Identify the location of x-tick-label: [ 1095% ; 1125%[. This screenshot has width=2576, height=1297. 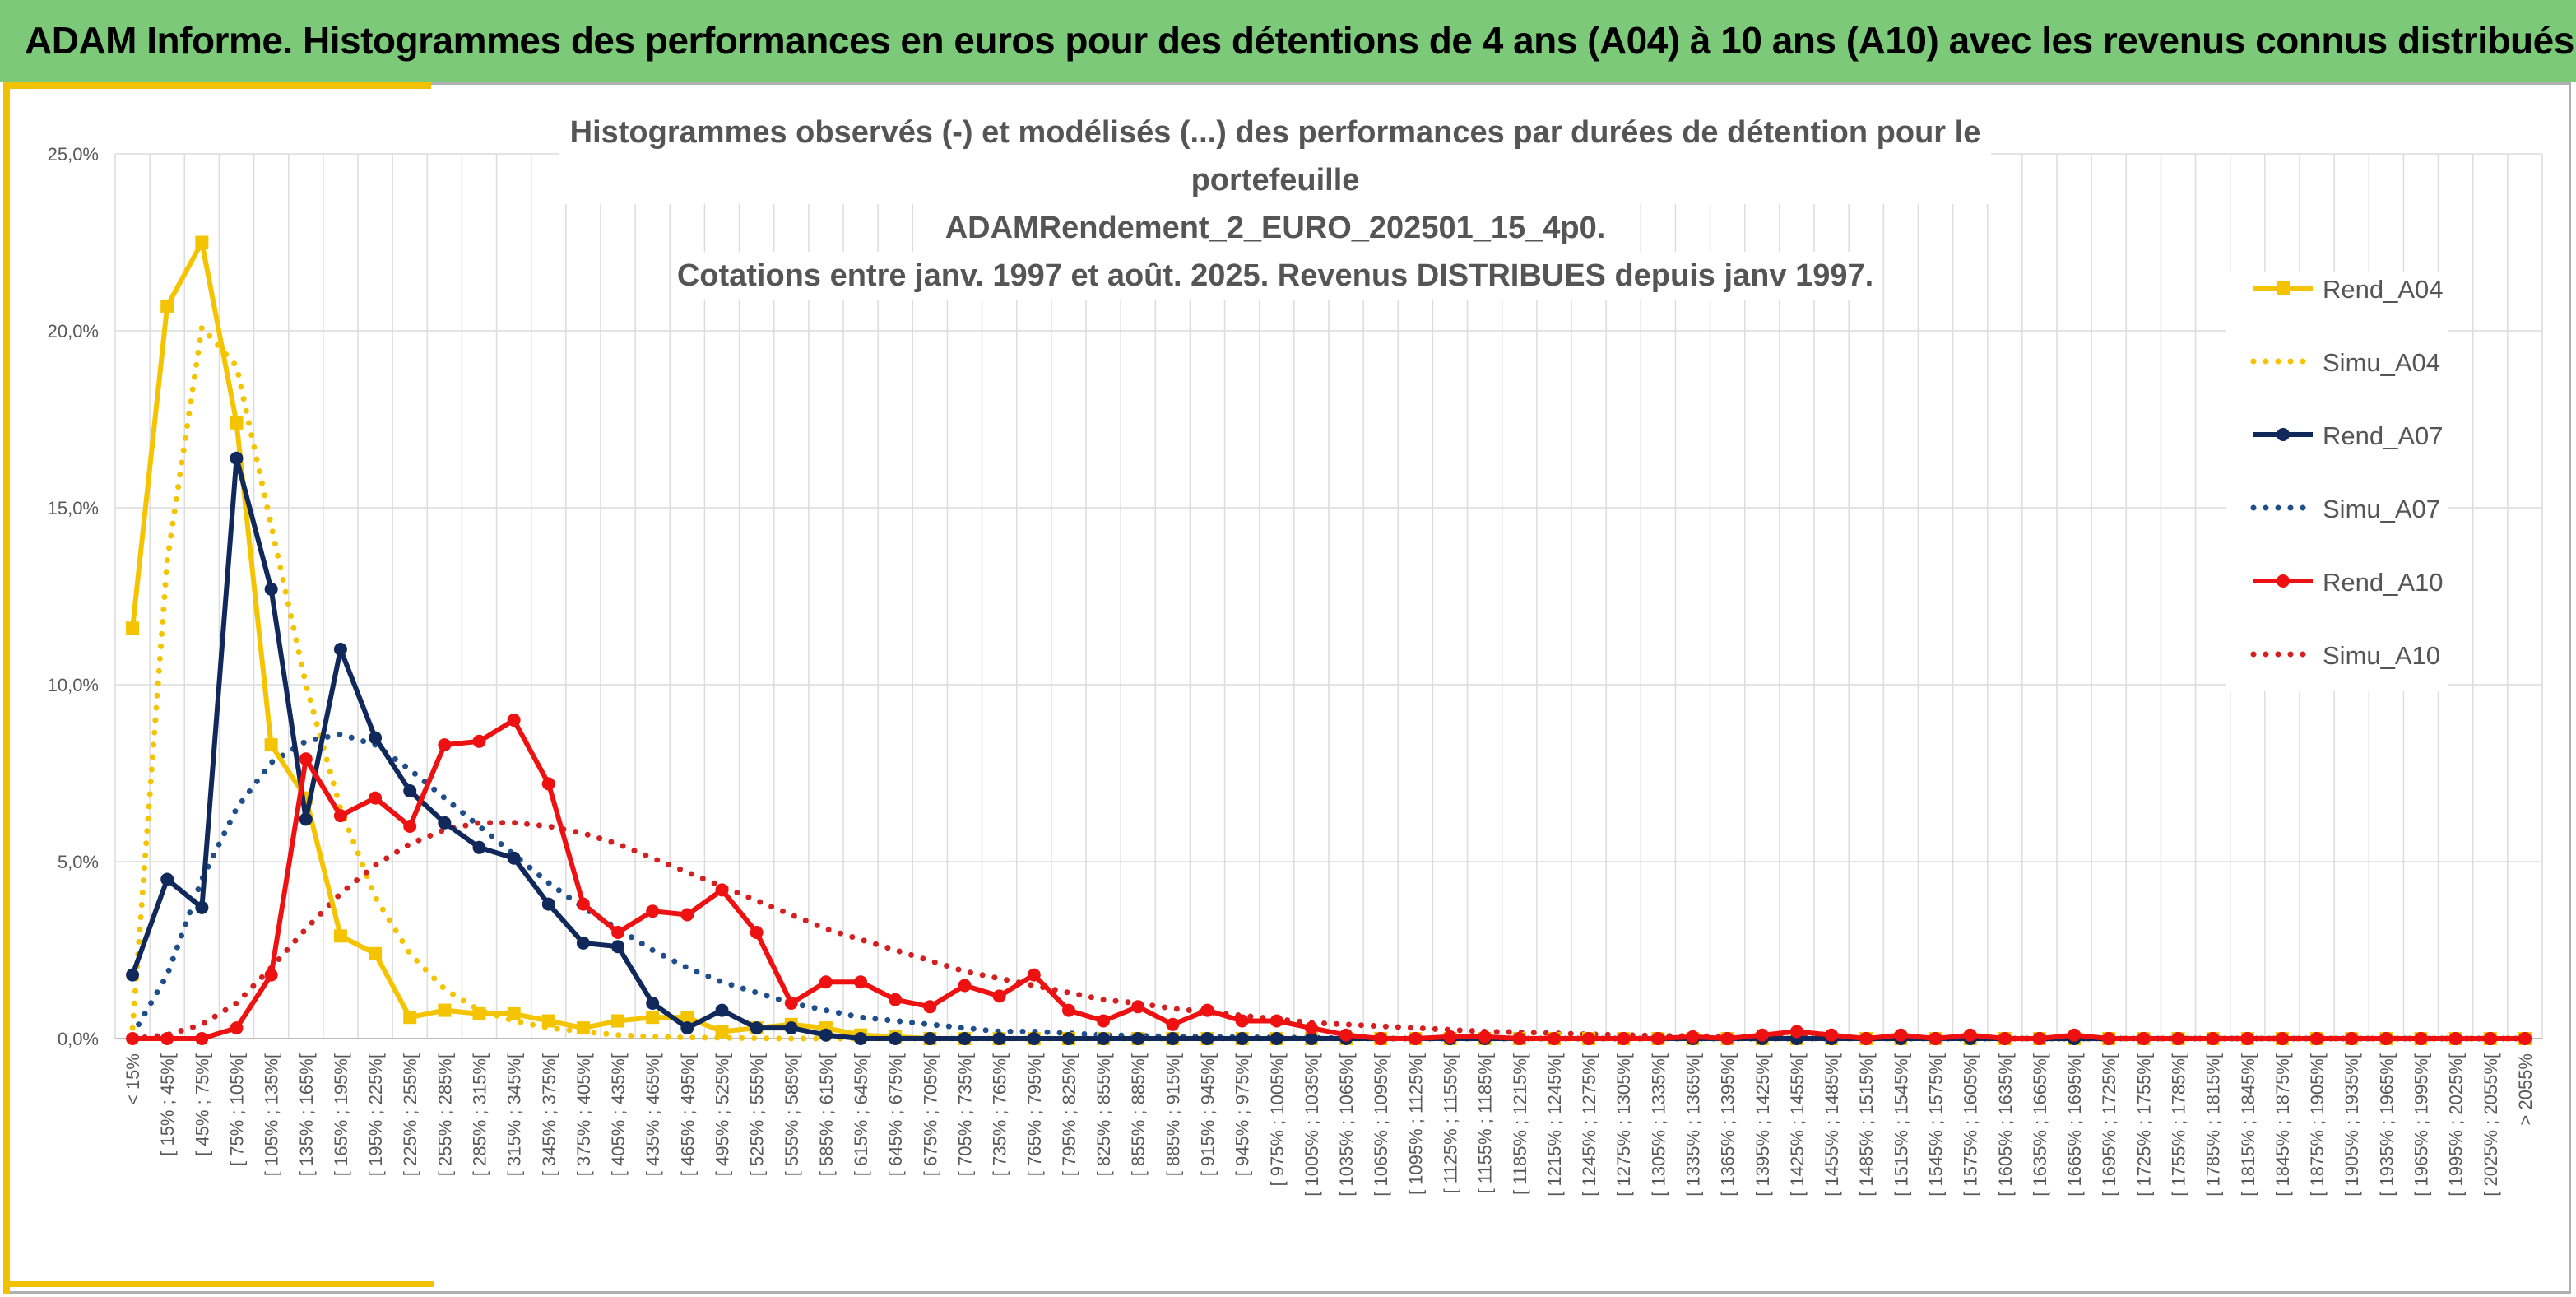
(1416, 1124).